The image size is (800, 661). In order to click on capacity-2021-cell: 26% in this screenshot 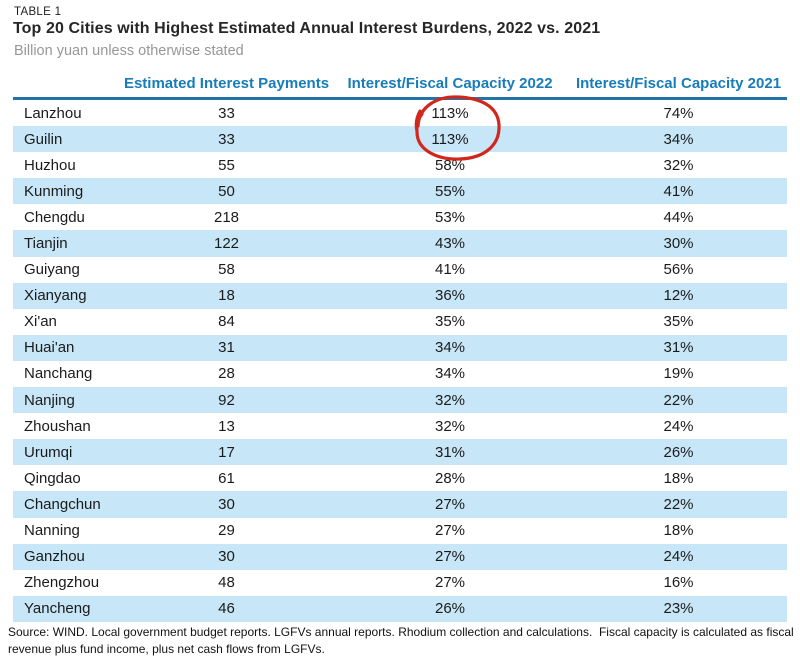, I will do `click(678, 452)`.